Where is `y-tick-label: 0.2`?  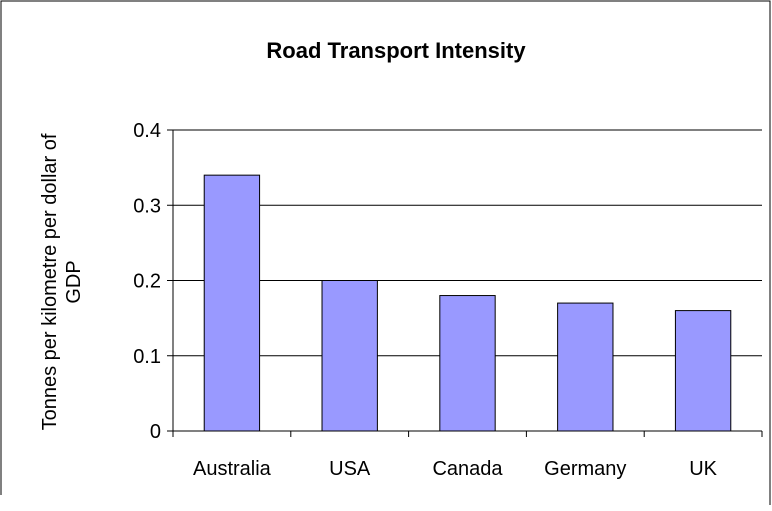 y-tick-label: 0.2 is located at coordinates (147, 282).